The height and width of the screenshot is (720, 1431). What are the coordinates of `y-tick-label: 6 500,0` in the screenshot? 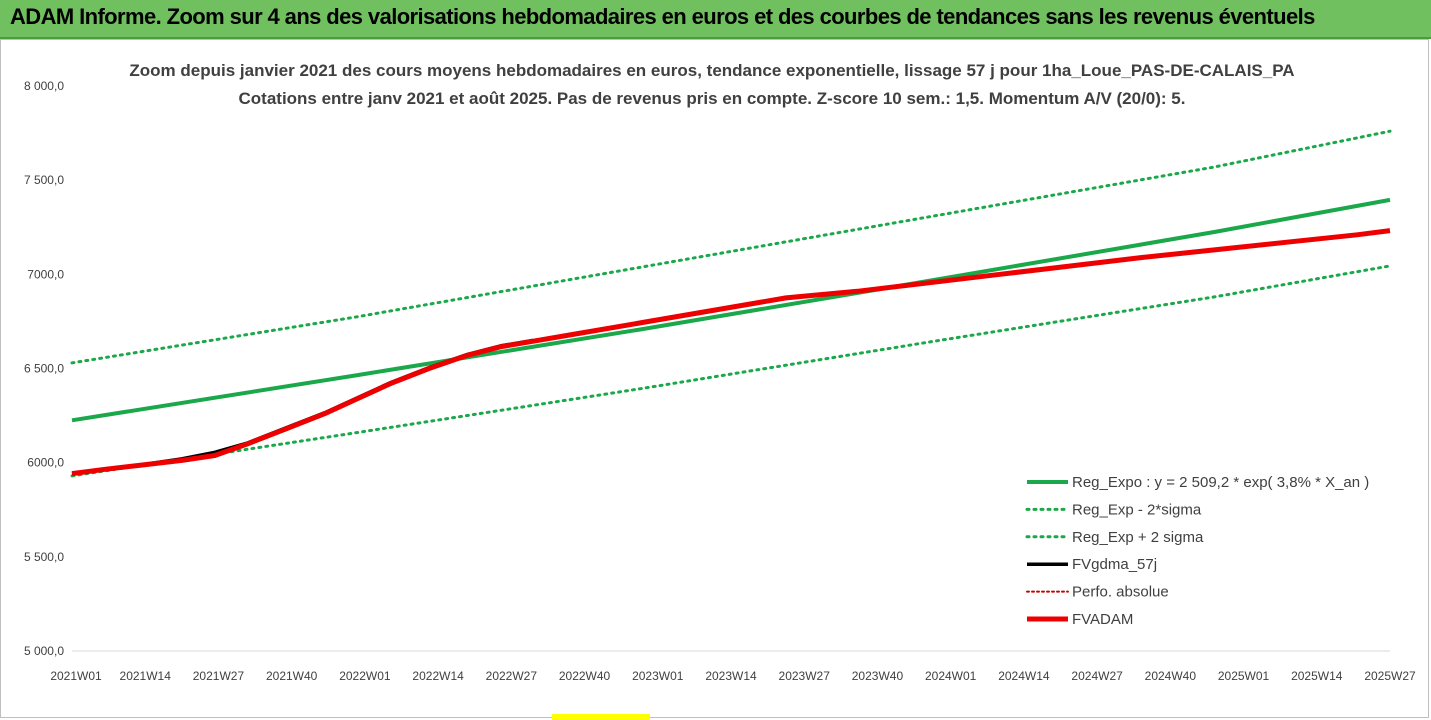 It's located at (44, 369).